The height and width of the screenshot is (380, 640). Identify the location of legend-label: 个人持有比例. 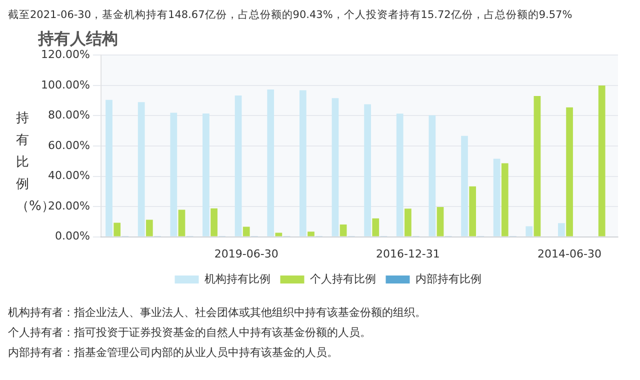
(343, 279).